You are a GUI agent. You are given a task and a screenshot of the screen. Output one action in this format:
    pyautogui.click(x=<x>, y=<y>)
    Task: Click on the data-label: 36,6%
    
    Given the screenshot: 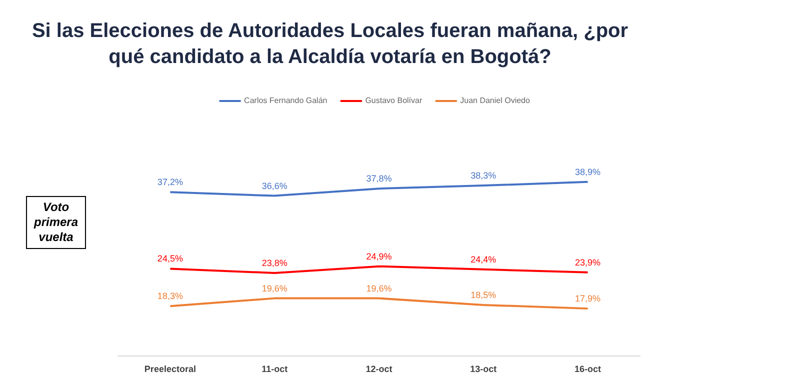 What is the action you would take?
    pyautogui.click(x=275, y=185)
    